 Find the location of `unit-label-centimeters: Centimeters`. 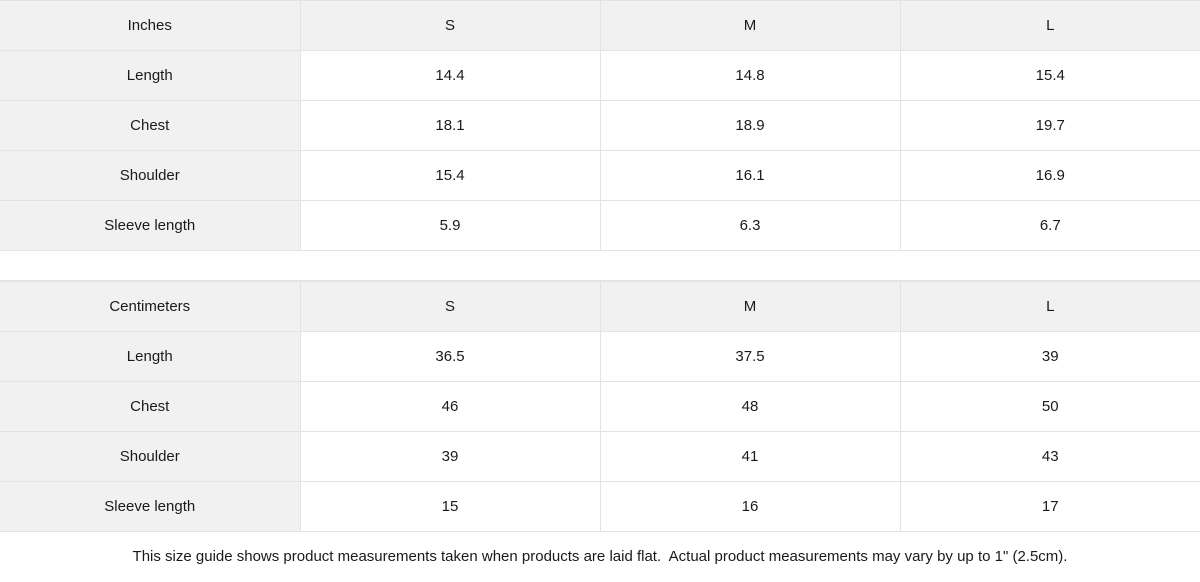

unit-label-centimeters: Centimeters is located at coordinates (150, 306).